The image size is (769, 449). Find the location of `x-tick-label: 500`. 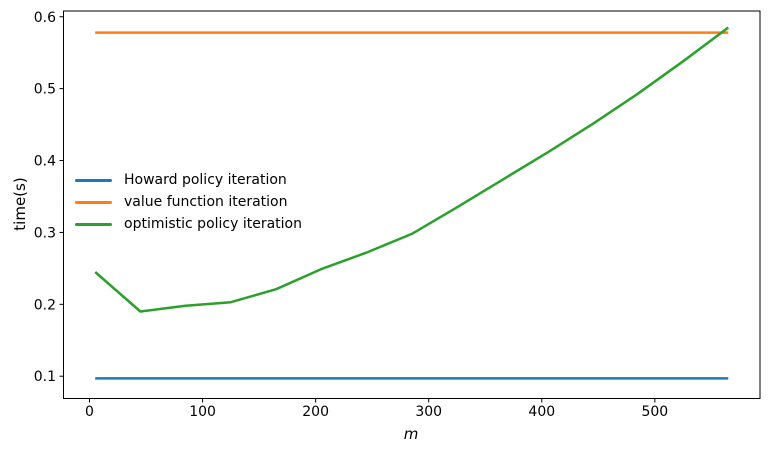

x-tick-label: 500 is located at coordinates (654, 412).